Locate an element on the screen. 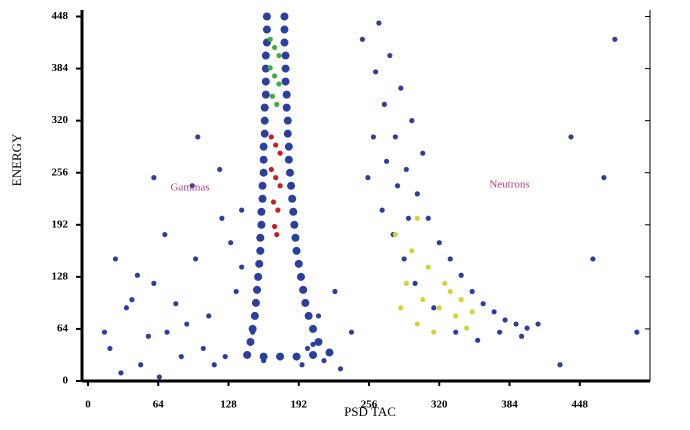 The width and height of the screenshot is (690, 430). y-tick-label: 128 is located at coordinates (60, 276).